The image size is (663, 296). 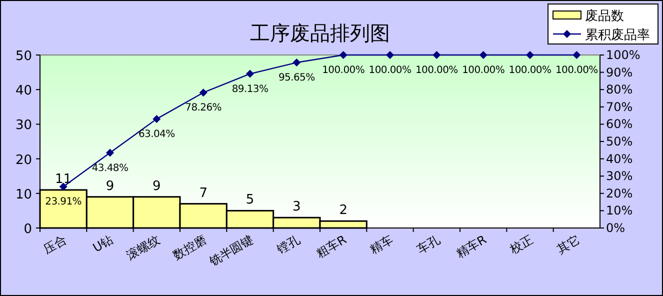 I want to click on y2-tick-label: 30%, so click(x=619, y=176).